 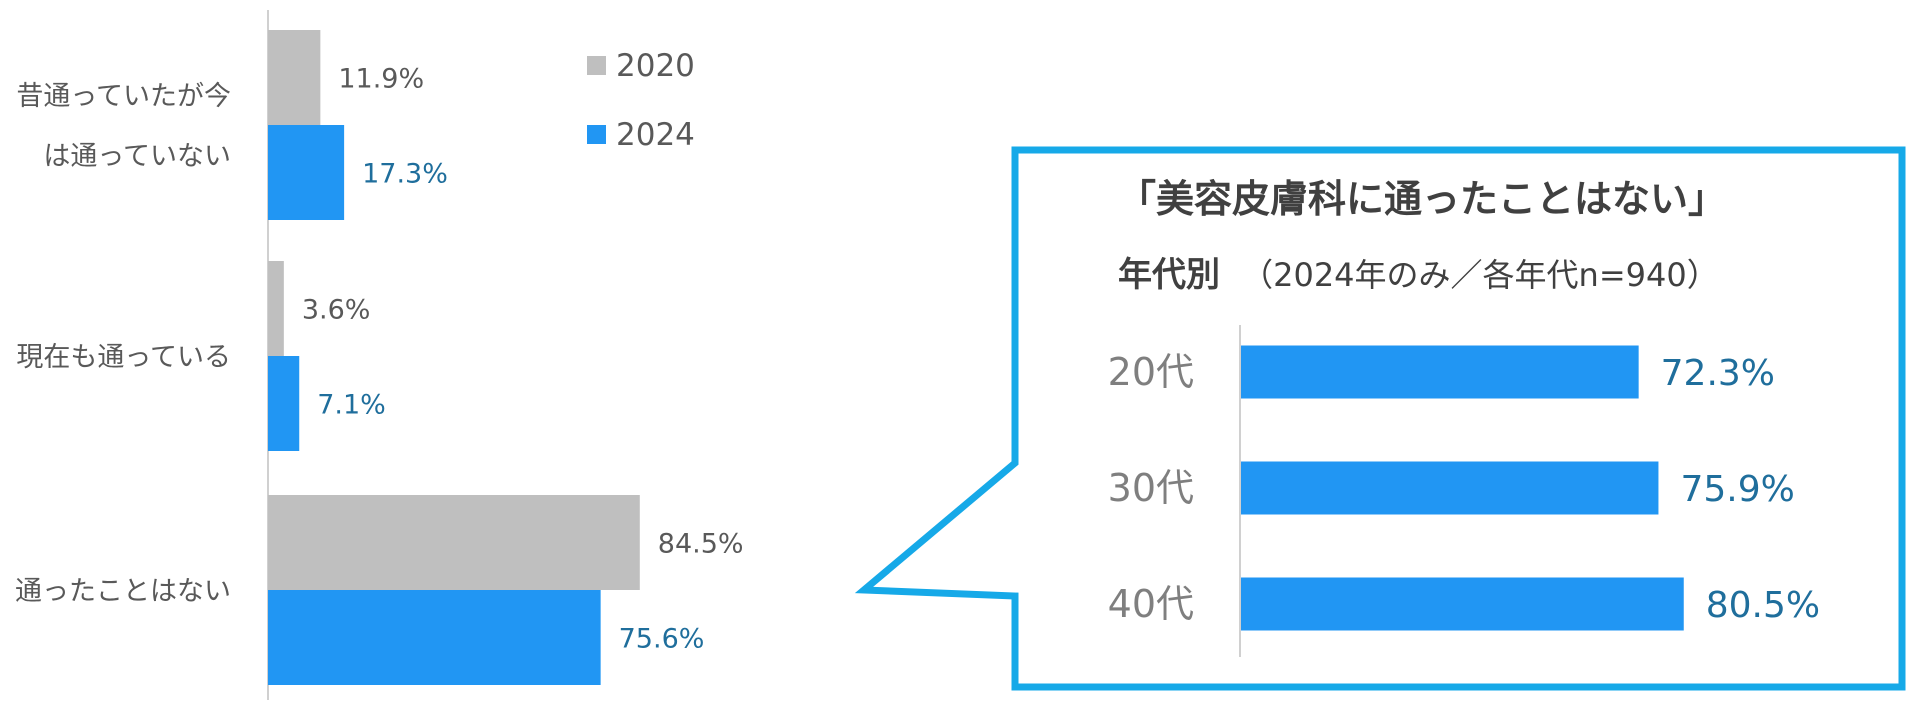 What do you see at coordinates (123, 591) in the screenshot?
I see `category-label-3: 通ったことはない` at bounding box center [123, 591].